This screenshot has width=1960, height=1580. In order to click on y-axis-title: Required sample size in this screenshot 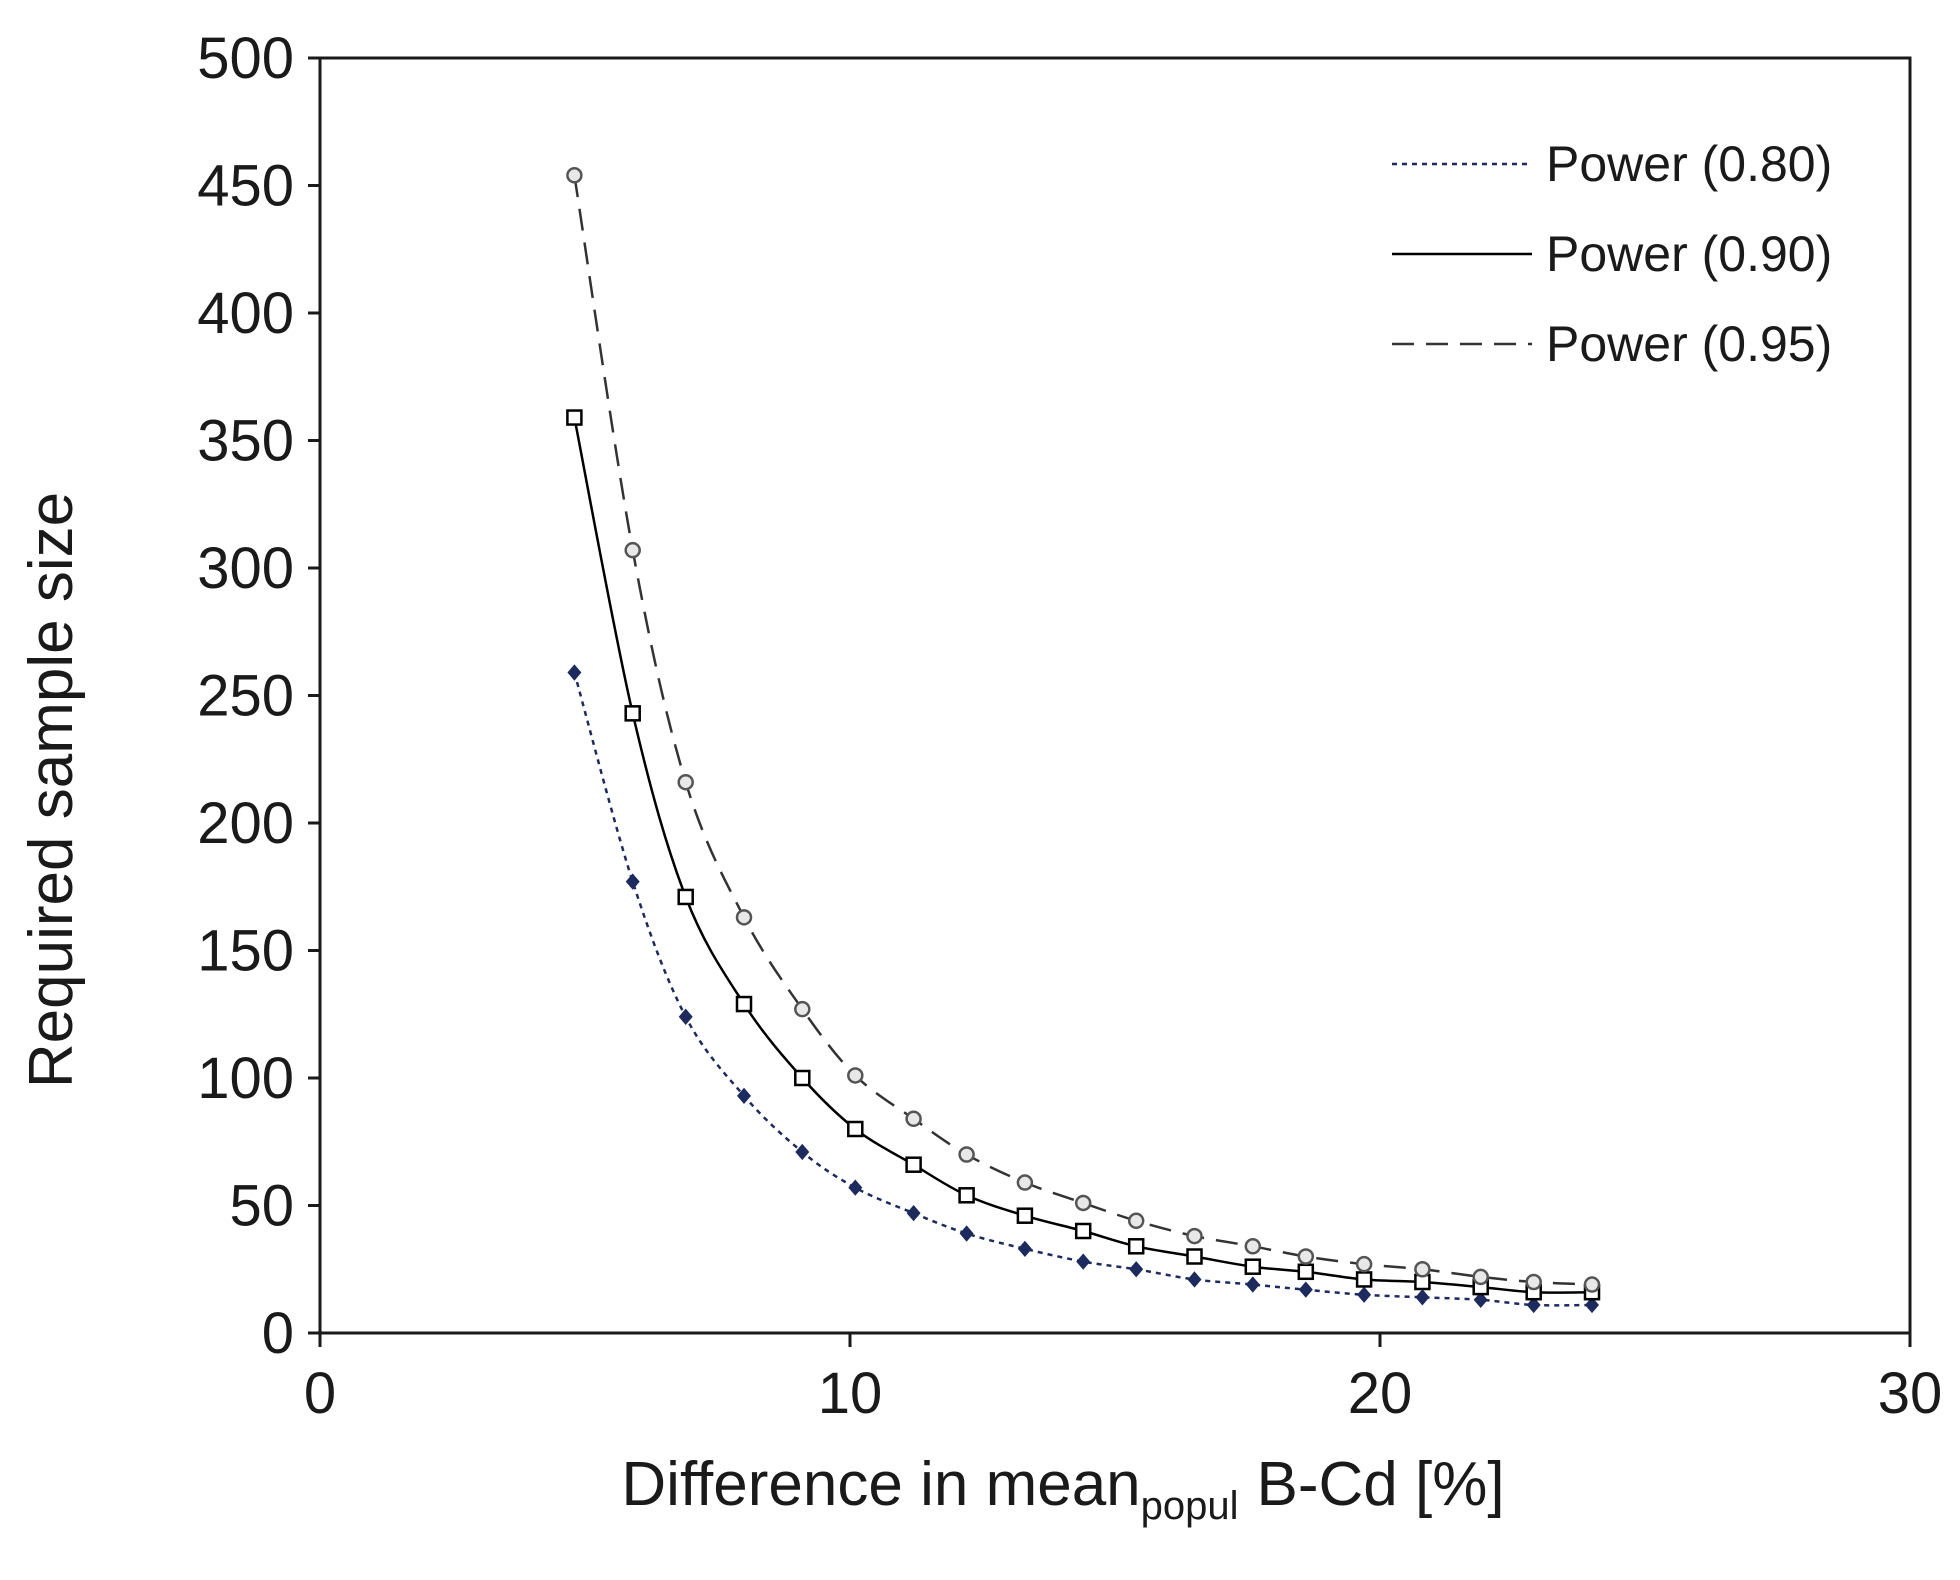, I will do `click(51, 790)`.